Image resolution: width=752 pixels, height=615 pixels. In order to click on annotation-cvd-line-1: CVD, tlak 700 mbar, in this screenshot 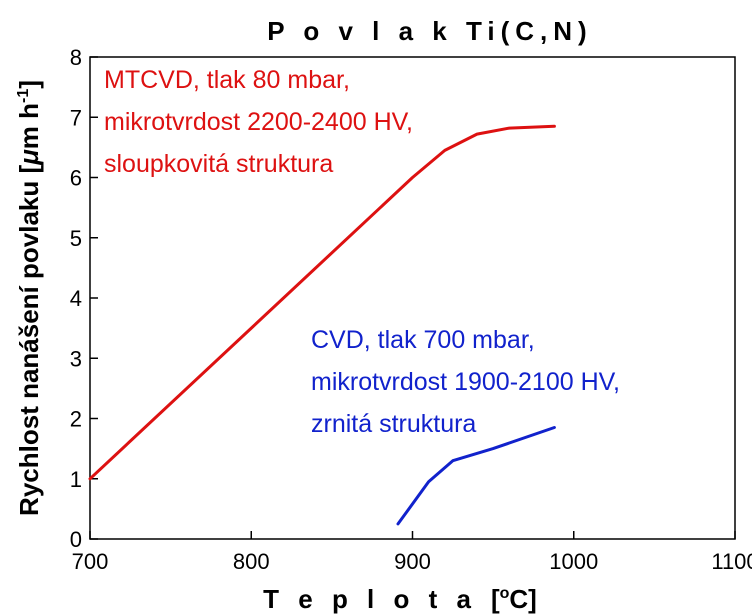, I will do `click(423, 340)`.